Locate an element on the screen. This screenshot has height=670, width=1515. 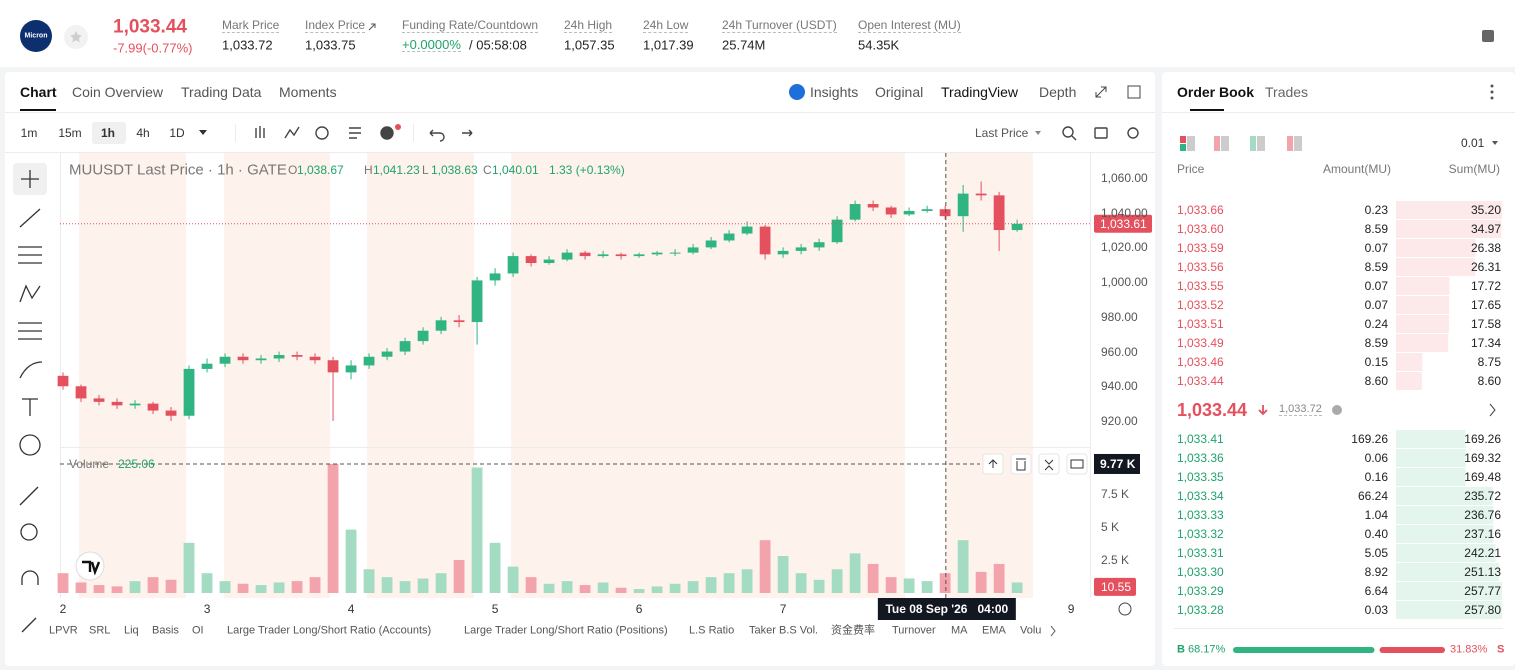
ohlc-value: 1,038.63 is located at coordinates (454, 170).